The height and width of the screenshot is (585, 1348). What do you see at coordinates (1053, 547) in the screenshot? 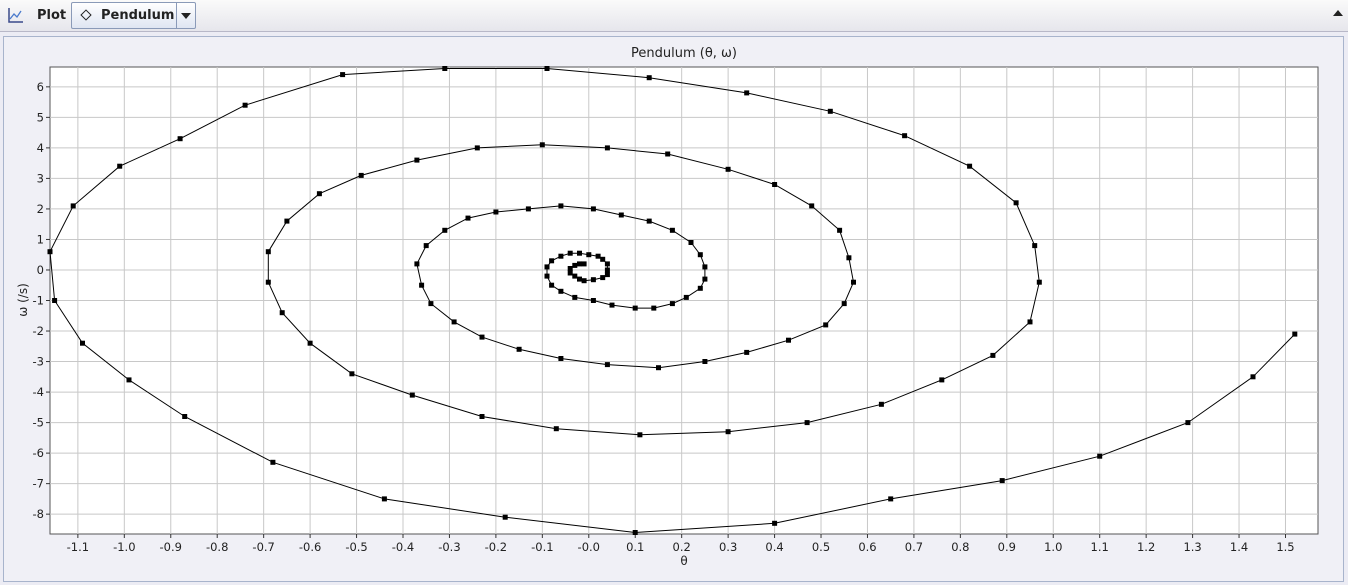
I see `x-tick-label: 1.0` at bounding box center [1053, 547].